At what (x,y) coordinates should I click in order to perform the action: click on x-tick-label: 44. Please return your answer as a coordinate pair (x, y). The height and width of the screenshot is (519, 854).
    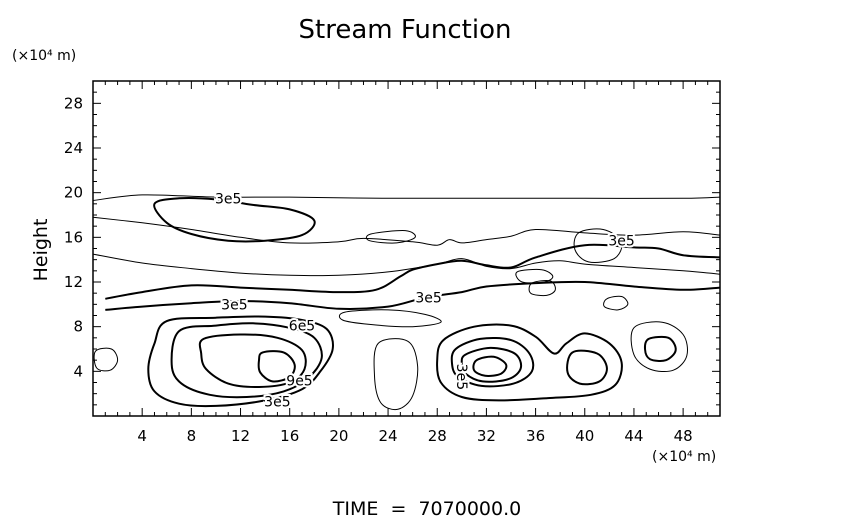
    Looking at the image, I should click on (633, 436).